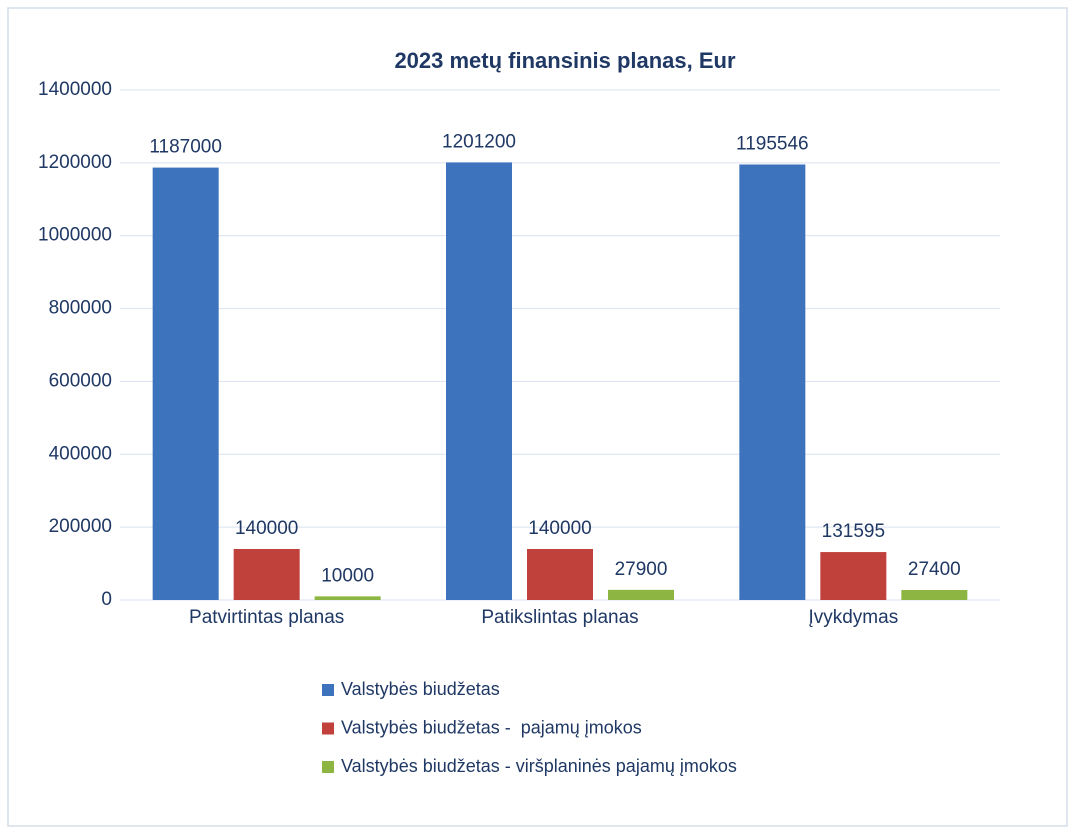 The image size is (1075, 834). What do you see at coordinates (347, 575) in the screenshot?
I see `data-label: 10000` at bounding box center [347, 575].